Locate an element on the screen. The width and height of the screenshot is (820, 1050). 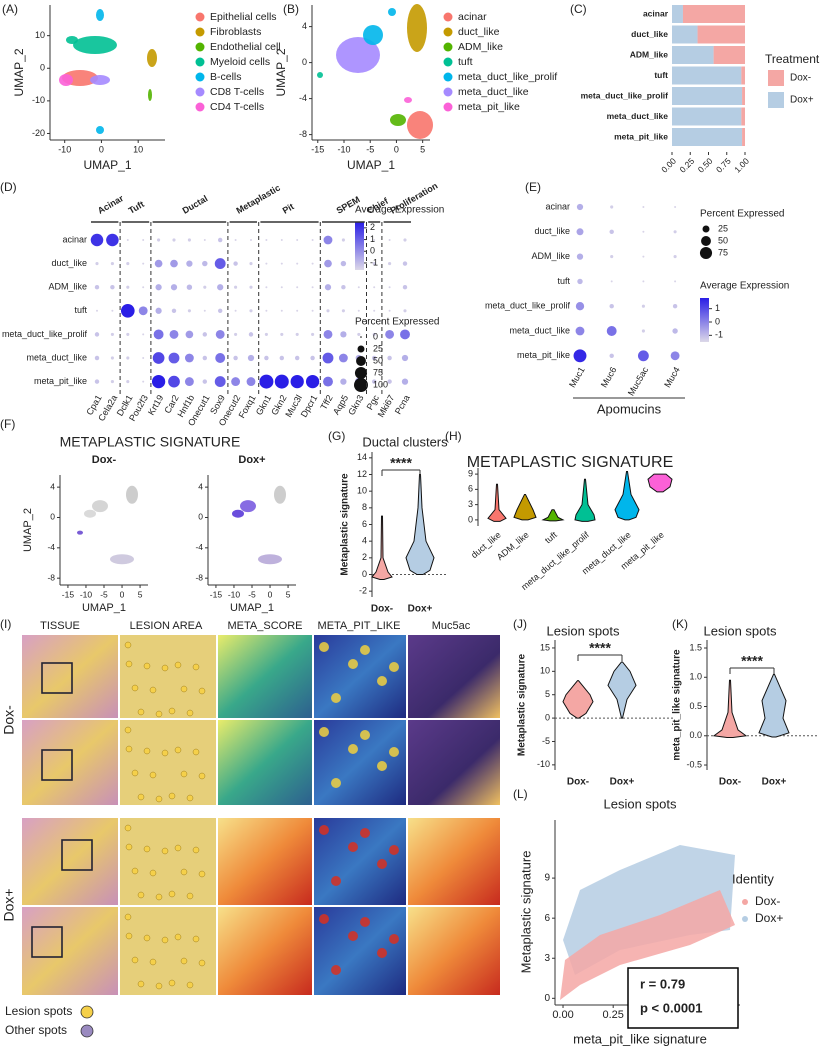
panel-label: (J) is located at coordinates (520, 624).